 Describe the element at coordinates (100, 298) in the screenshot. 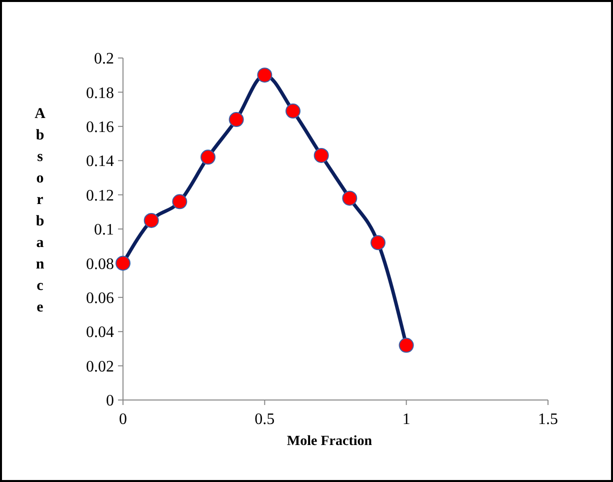

I see `y-tick-label: 0.06` at that location.